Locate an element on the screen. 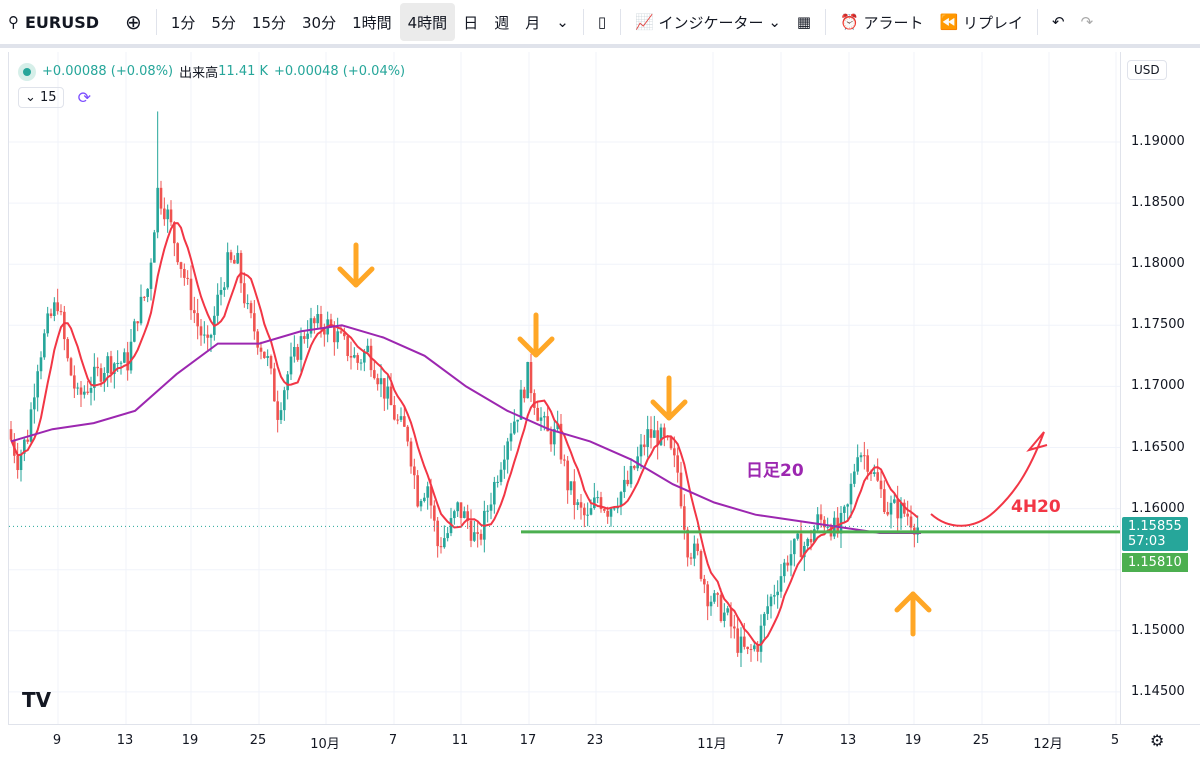 This screenshot has height=768, width=1200. currency-selector: USD is located at coordinates (1147, 70).